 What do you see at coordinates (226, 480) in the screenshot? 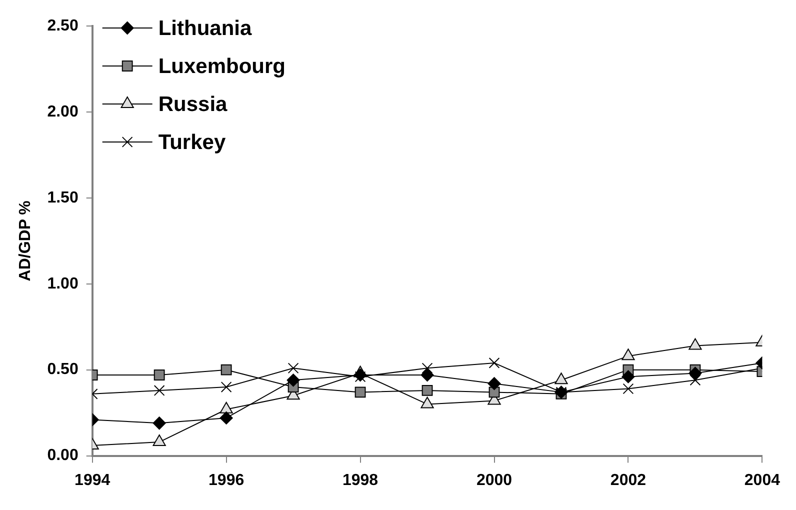
I see `x-tick-label: 1996` at bounding box center [226, 480].